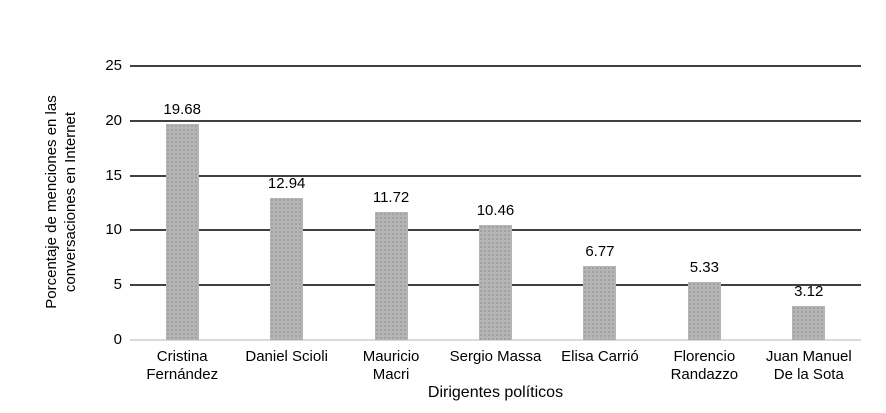 This screenshot has height=413, width=886. Describe the element at coordinates (495, 356) in the screenshot. I see `category-label: Sergio Massa` at that location.